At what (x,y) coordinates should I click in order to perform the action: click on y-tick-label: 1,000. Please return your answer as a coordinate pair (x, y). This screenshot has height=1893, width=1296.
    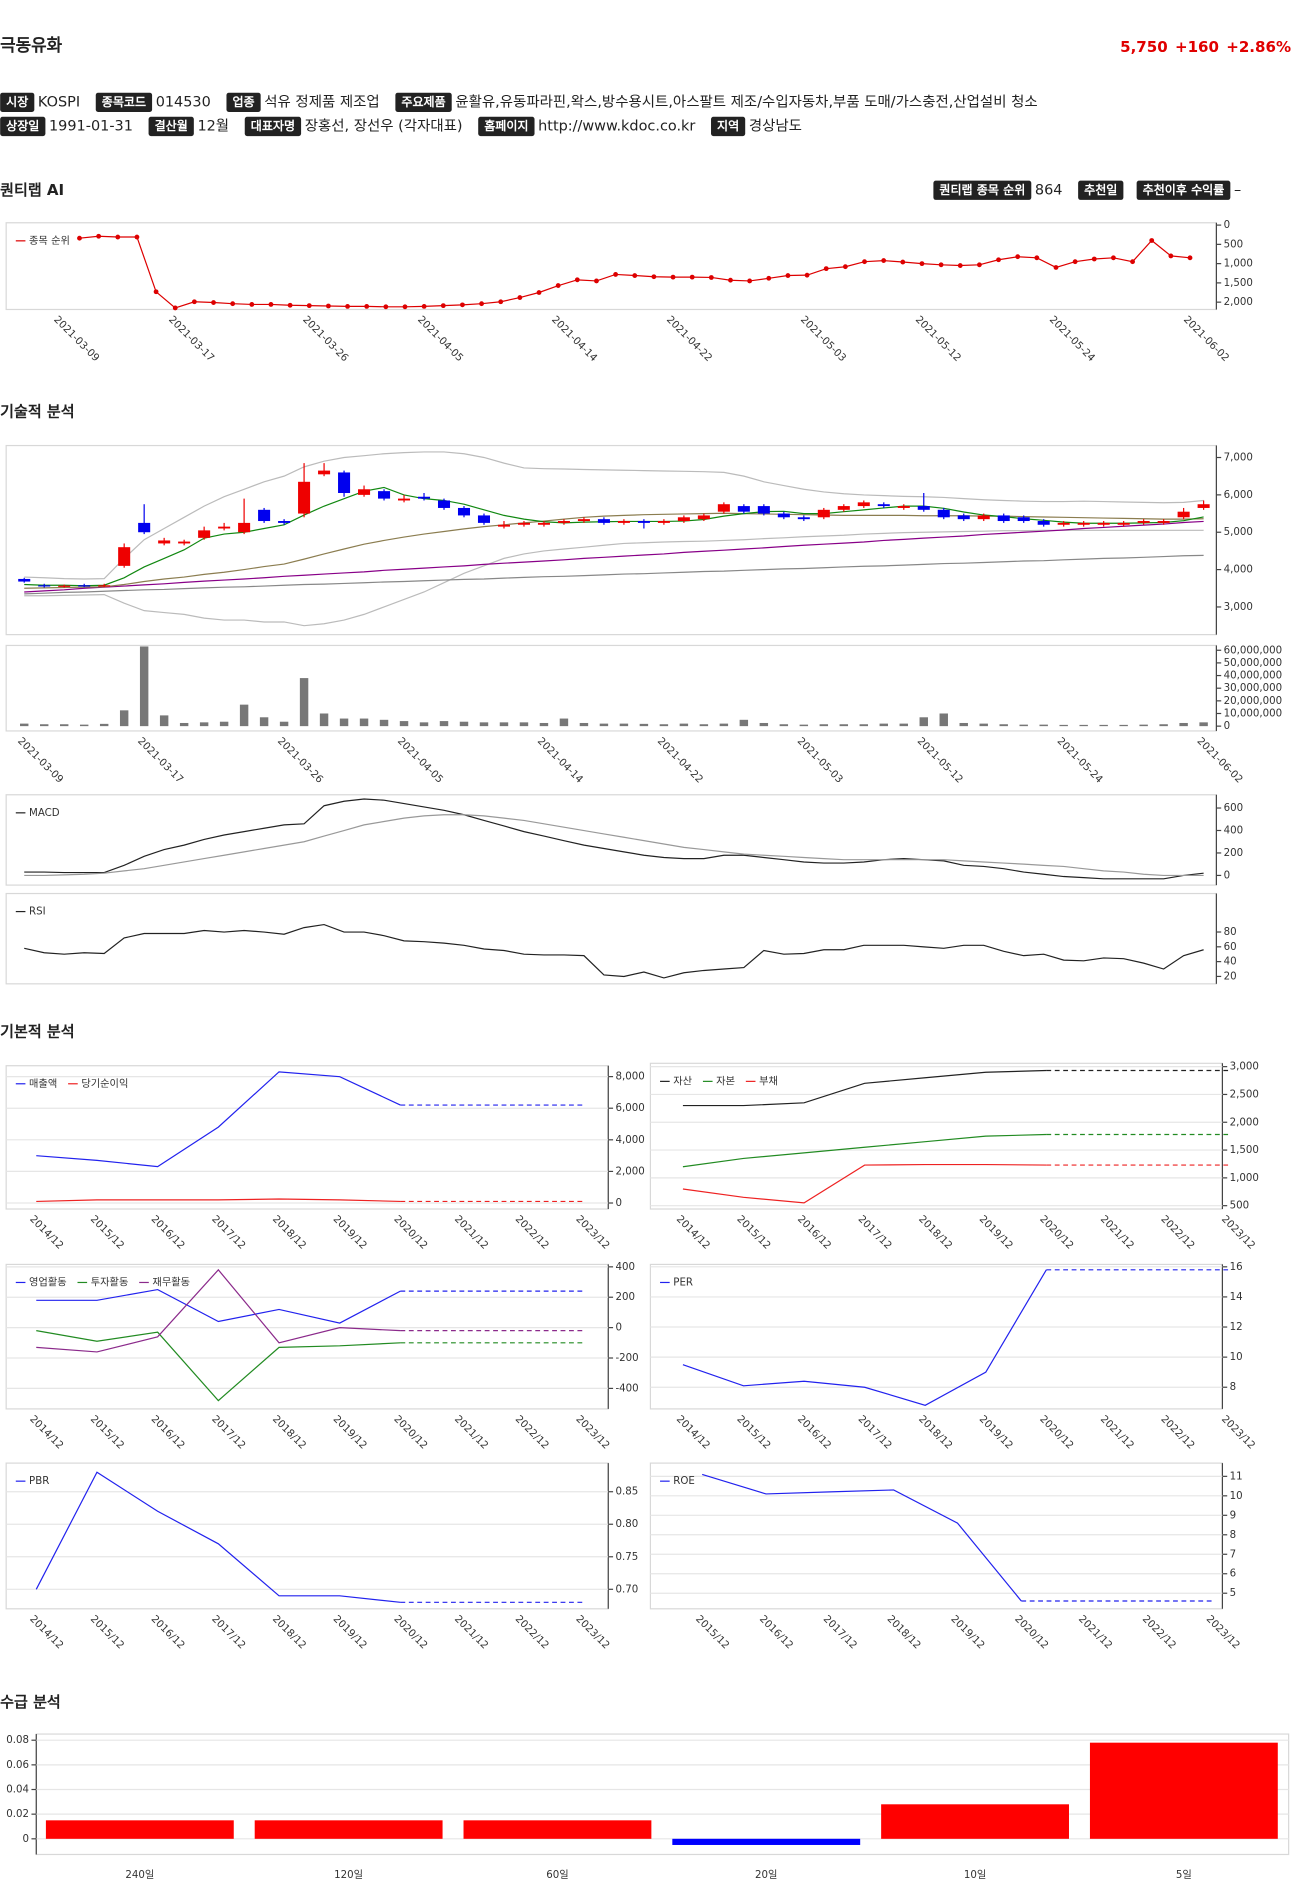
    Looking at the image, I should click on (1244, 1178).